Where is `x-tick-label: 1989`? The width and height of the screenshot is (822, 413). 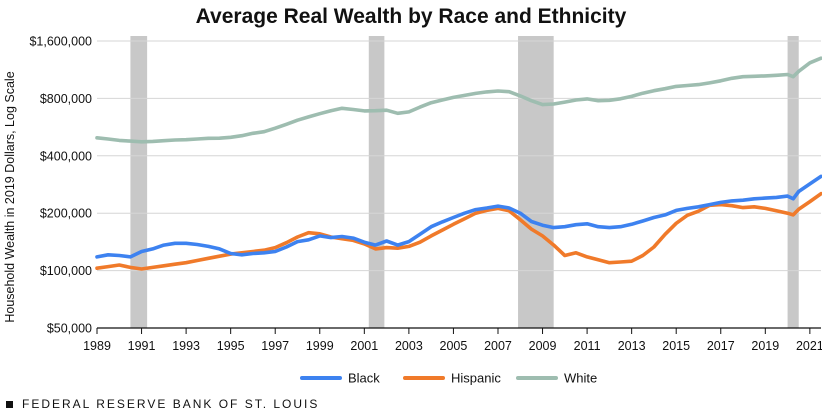
x-tick-label: 1989 is located at coordinates (97, 346).